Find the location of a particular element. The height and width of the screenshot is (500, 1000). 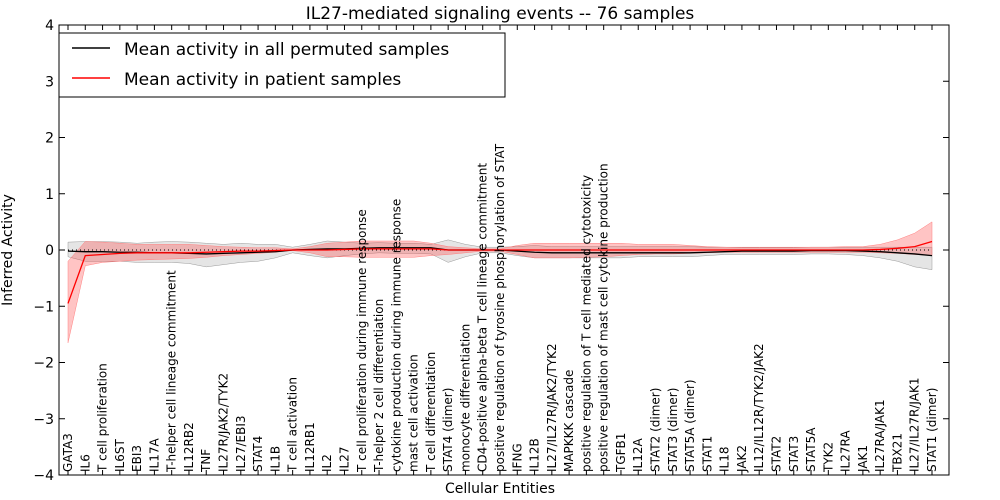

x-tick-label: IFNG is located at coordinates (517, 457).